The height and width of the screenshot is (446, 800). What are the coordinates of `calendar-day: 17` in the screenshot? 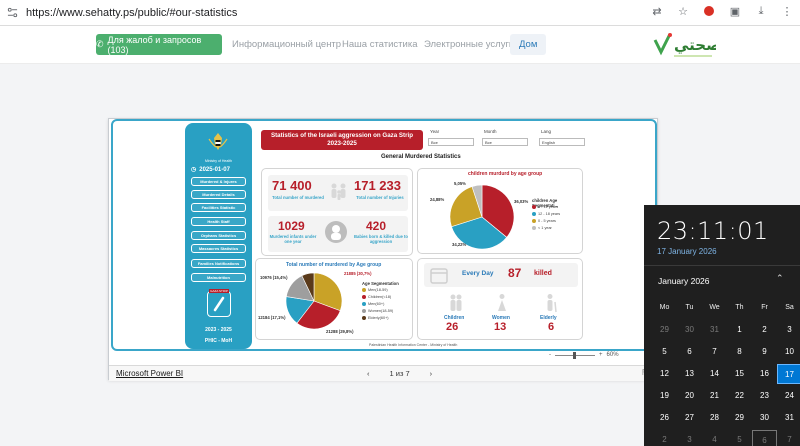 It's located at (788, 374).